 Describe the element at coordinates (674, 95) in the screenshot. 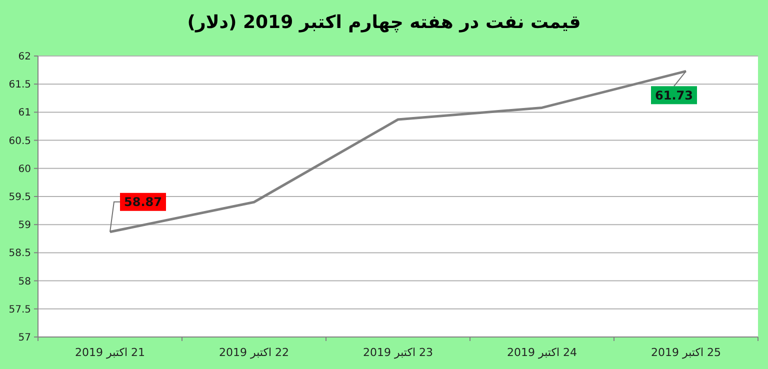

I see `annotation: 61.73` at that location.